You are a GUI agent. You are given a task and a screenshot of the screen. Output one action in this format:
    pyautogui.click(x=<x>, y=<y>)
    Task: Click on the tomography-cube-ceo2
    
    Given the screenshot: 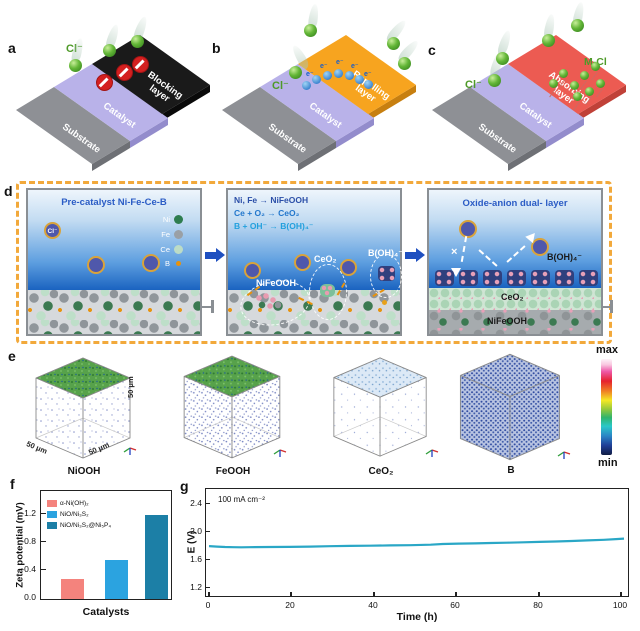 What is the action you would take?
    pyautogui.click(x=380, y=407)
    